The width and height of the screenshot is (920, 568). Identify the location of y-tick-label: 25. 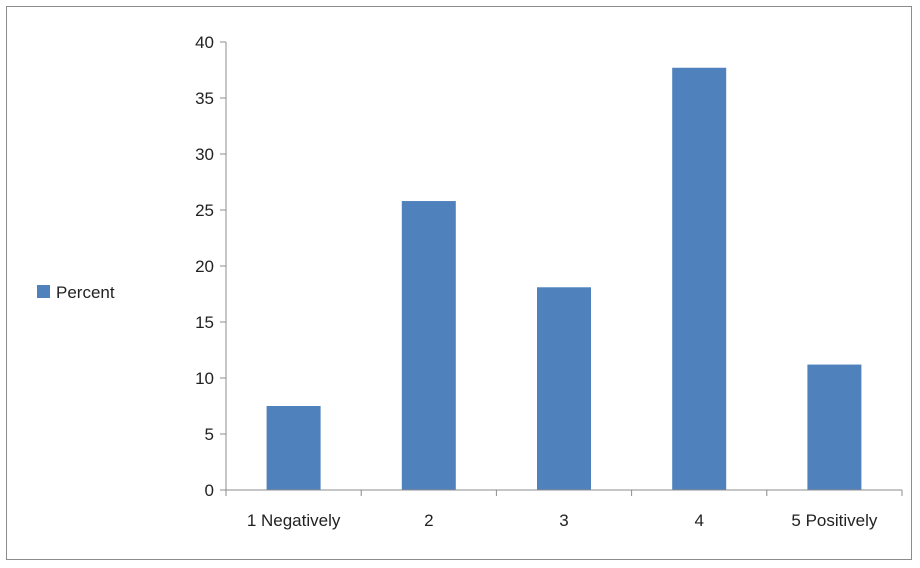
(204, 210).